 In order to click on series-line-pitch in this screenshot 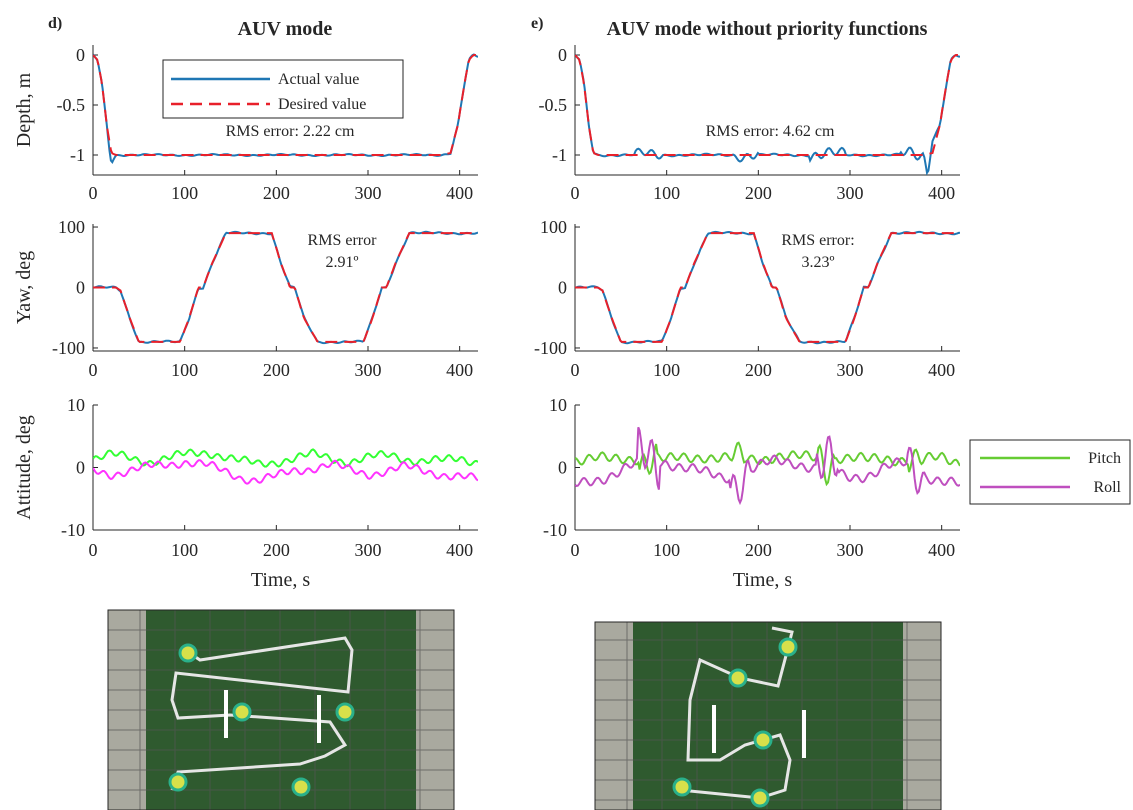, I will do `click(285, 458)`.